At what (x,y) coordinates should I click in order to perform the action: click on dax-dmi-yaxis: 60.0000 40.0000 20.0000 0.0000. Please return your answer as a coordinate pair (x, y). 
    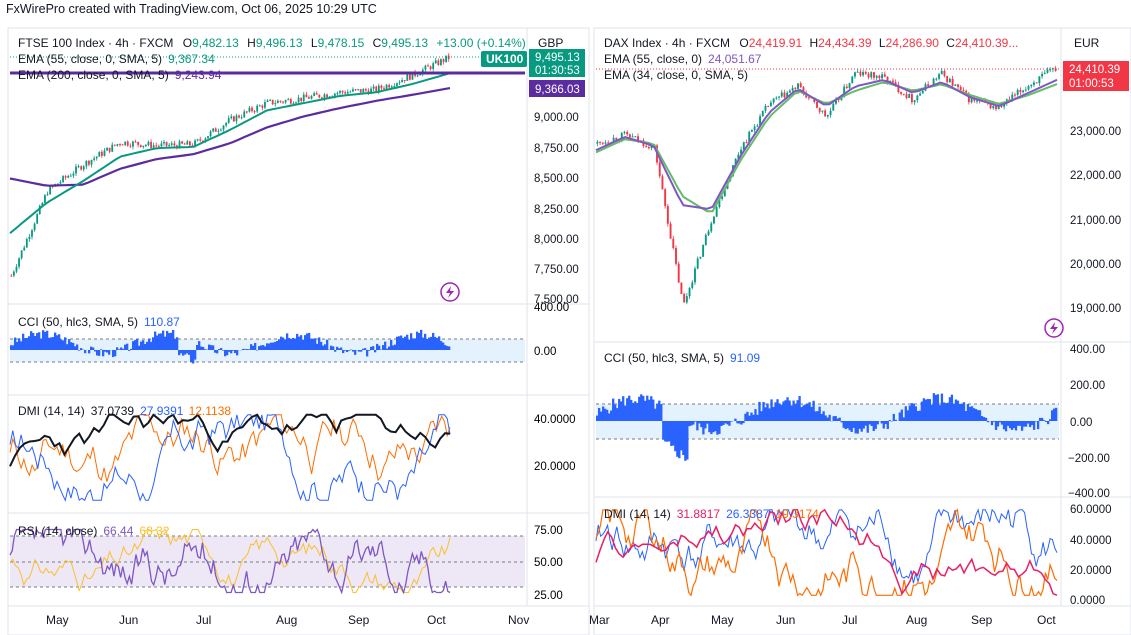
    Looking at the image, I should click on (1091, 555).